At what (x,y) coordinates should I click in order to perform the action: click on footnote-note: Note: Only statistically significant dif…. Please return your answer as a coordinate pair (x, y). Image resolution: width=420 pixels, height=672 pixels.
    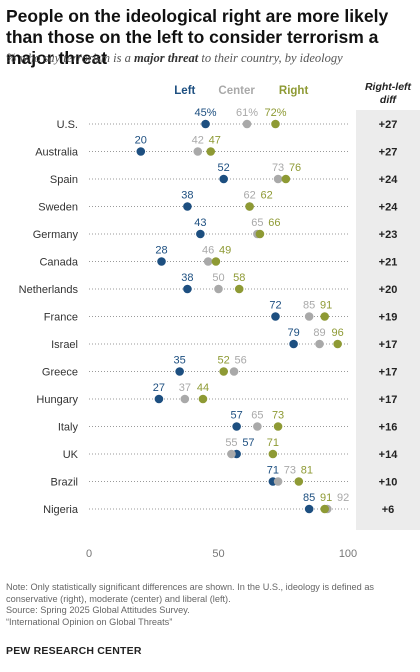
    Looking at the image, I should click on (190, 593).